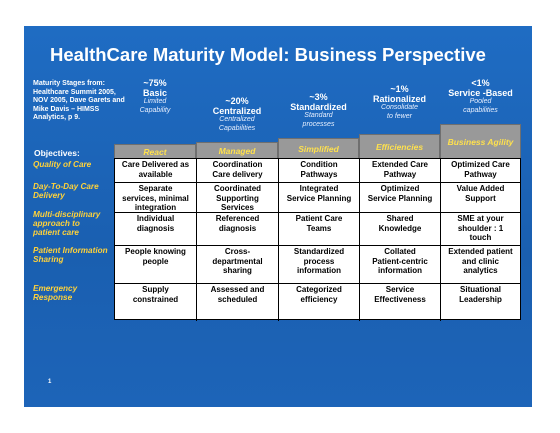 The height and width of the screenshot is (433, 560). I want to click on grid-cell: Categorized efficiency, so click(319, 302).